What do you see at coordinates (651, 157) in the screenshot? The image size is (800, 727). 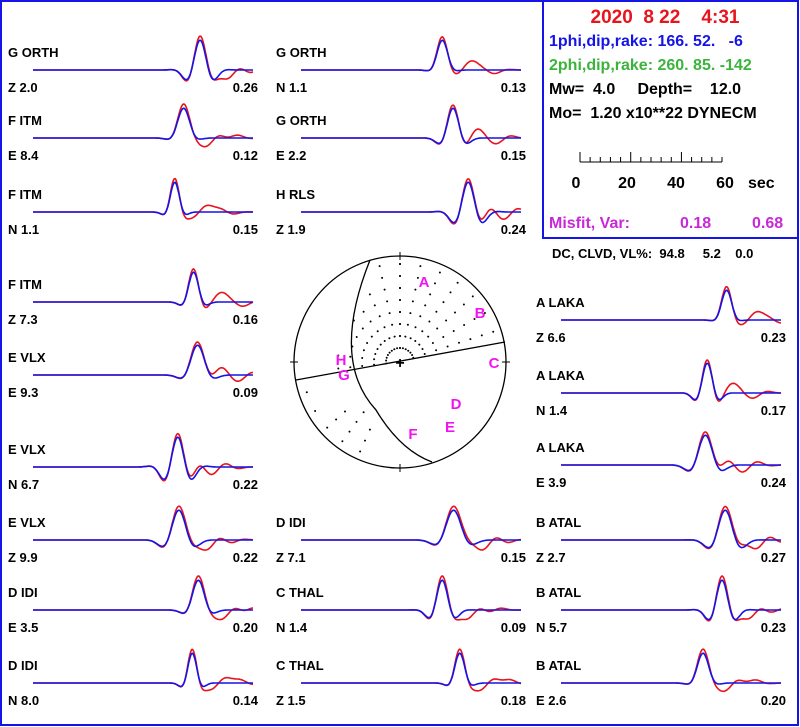 I see `time-scale-ticks` at bounding box center [651, 157].